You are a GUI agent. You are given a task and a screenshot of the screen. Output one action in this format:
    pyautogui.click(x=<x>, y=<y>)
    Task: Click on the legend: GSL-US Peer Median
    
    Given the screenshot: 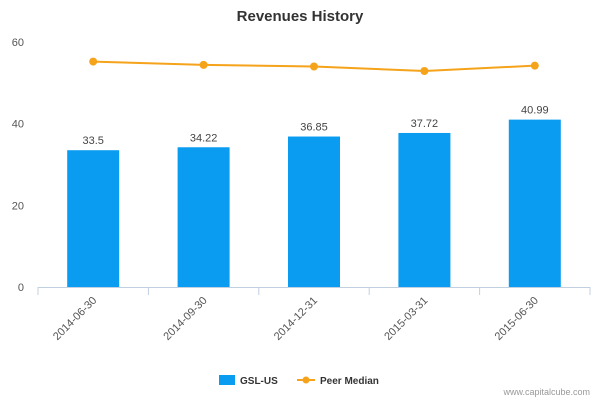 What is the action you would take?
    pyautogui.click(x=299, y=381)
    